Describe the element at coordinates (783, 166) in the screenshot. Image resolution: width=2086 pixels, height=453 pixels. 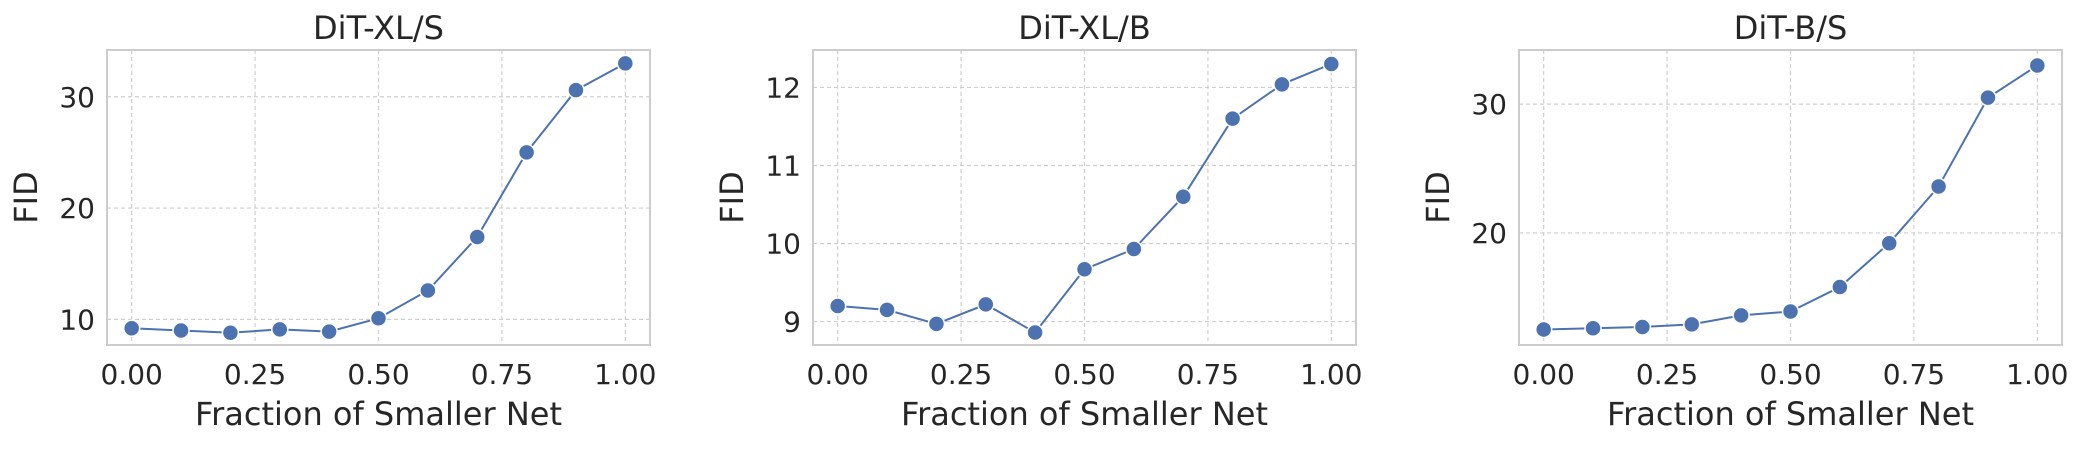
I see `y-tick-label: 11` at that location.